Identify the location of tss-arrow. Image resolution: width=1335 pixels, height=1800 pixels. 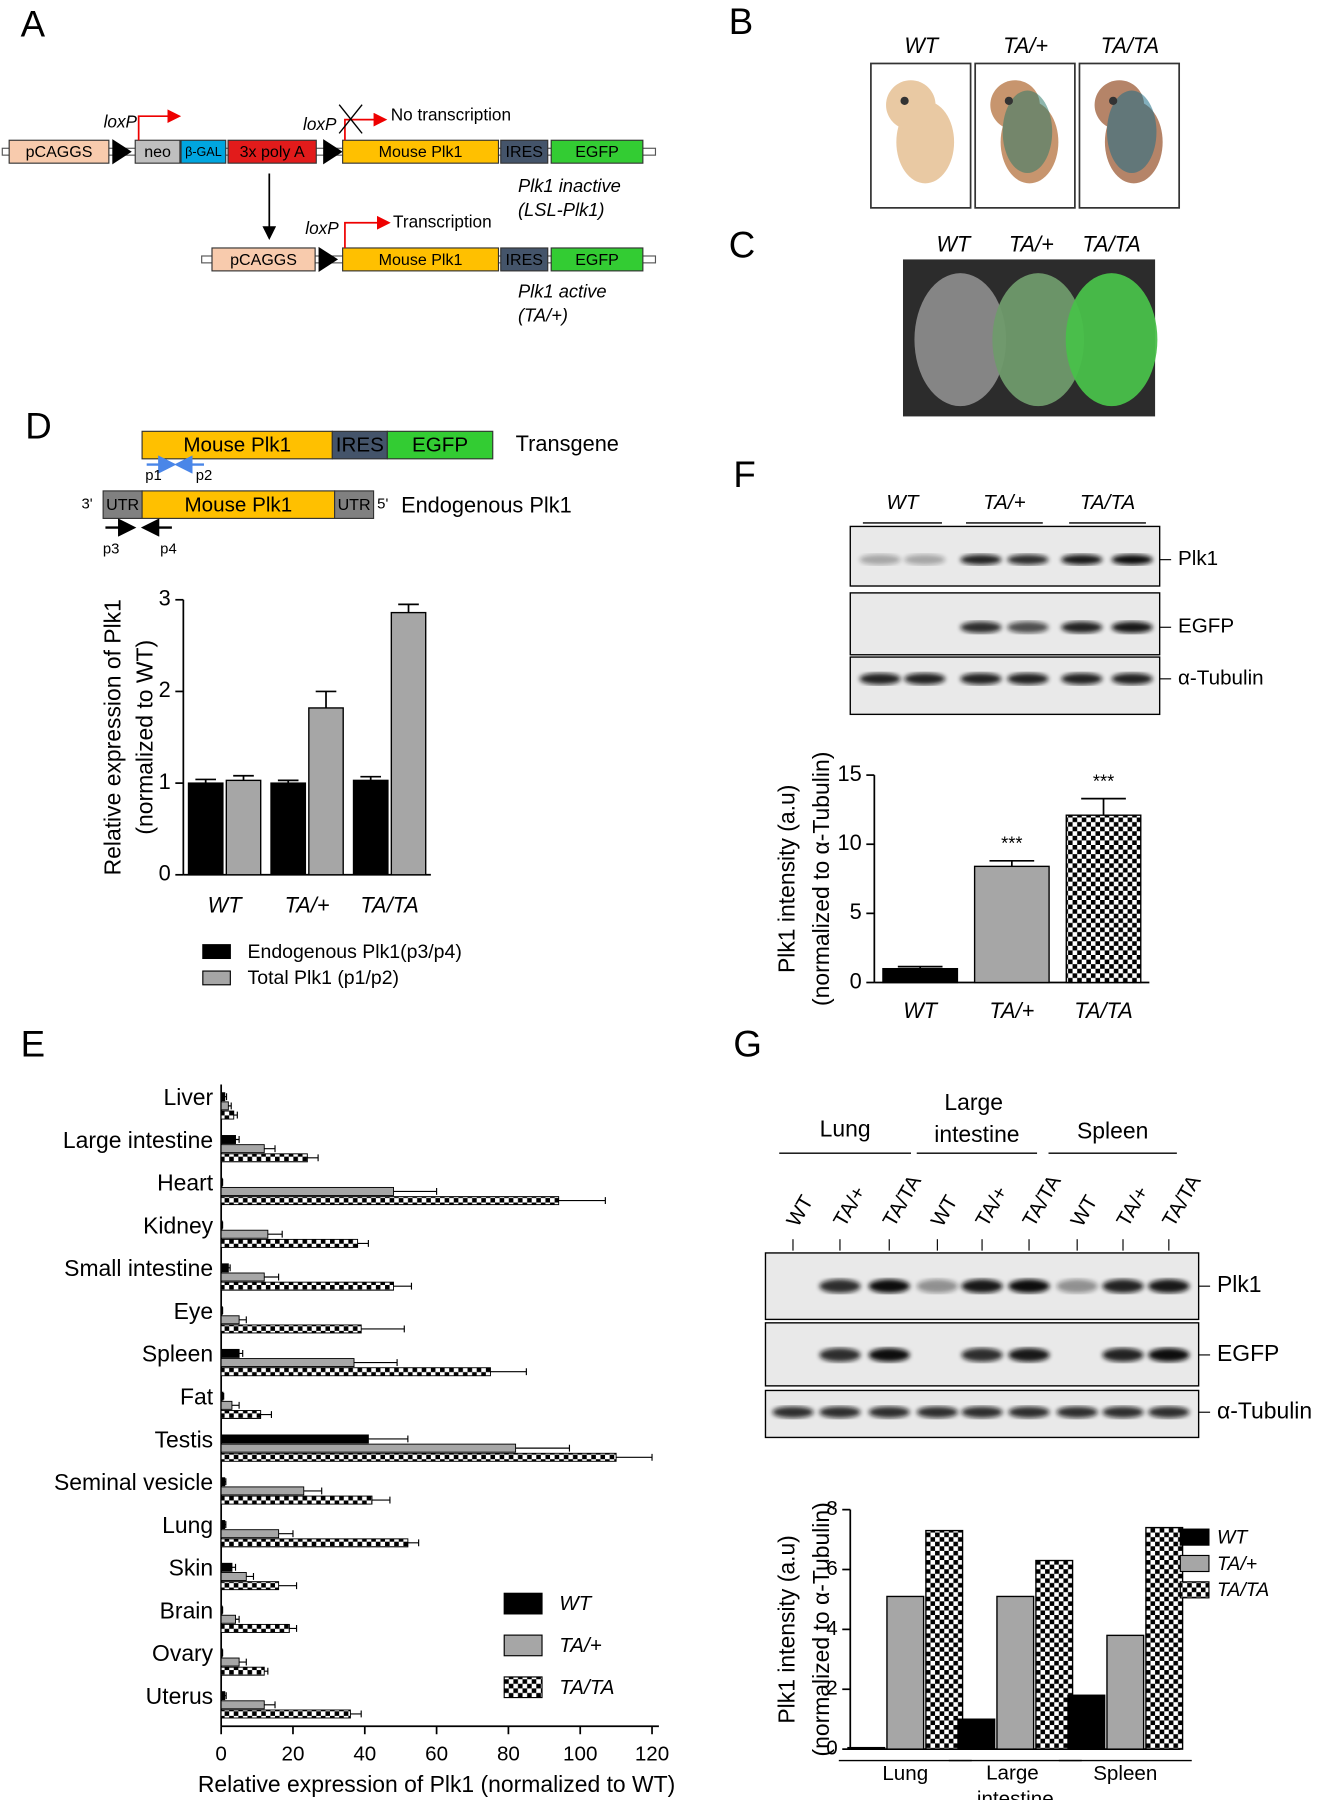
(159, 125).